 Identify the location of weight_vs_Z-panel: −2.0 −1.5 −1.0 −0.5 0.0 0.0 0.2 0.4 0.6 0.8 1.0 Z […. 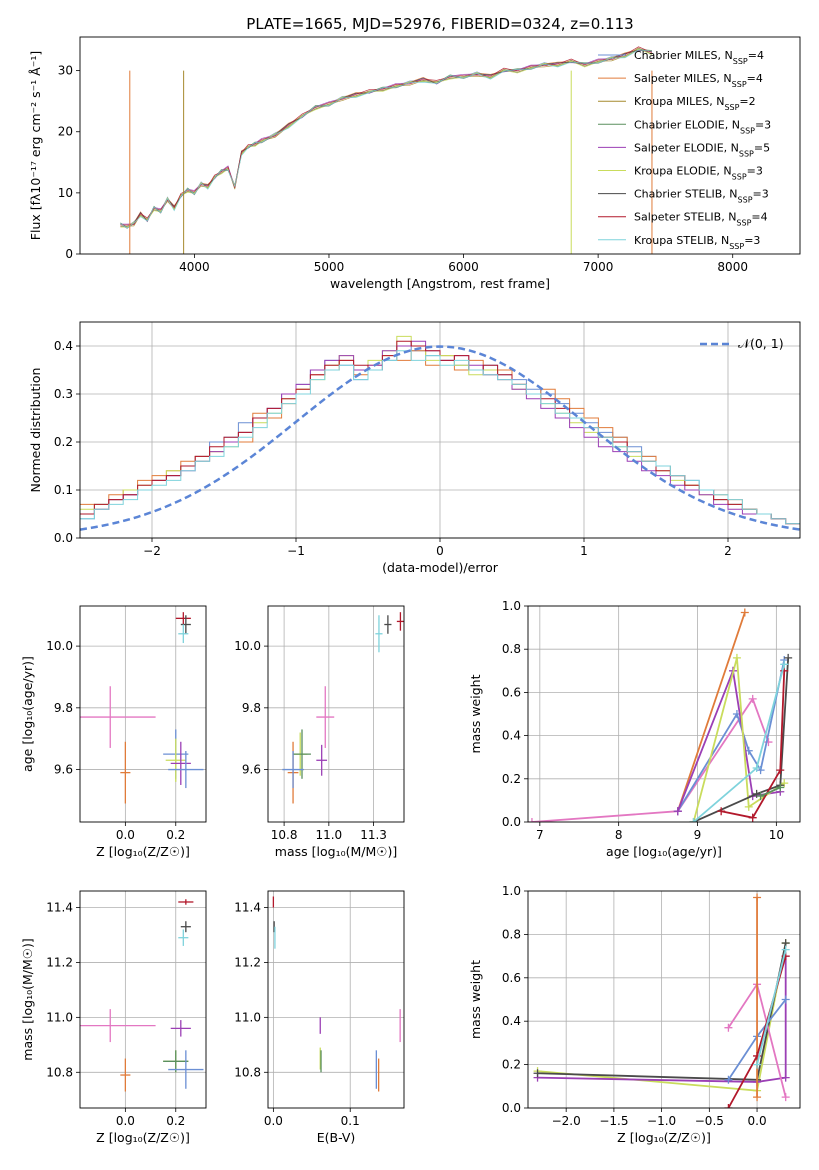
(634, 1014).